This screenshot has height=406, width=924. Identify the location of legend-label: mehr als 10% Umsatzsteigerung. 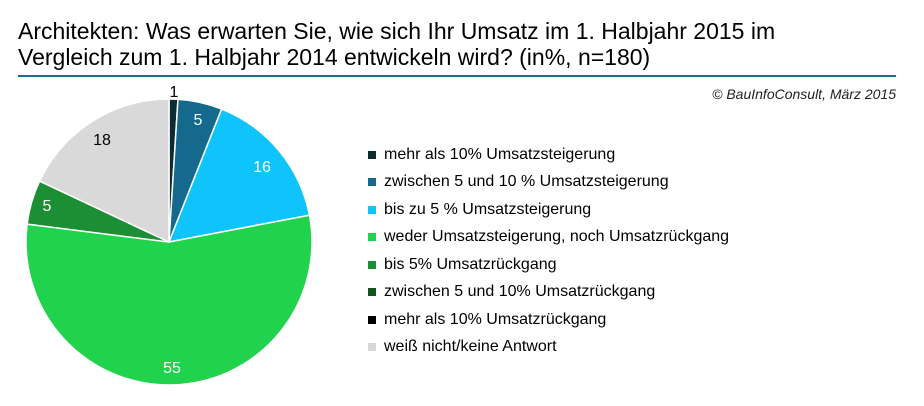
(500, 154).